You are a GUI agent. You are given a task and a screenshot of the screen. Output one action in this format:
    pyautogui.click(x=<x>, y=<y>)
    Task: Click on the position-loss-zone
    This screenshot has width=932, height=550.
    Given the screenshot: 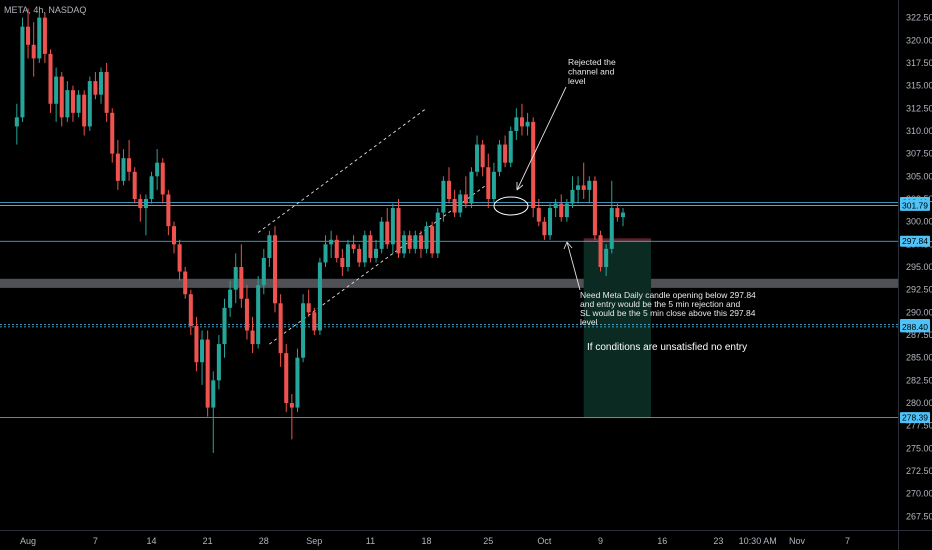 What is the action you would take?
    pyautogui.click(x=617, y=240)
    